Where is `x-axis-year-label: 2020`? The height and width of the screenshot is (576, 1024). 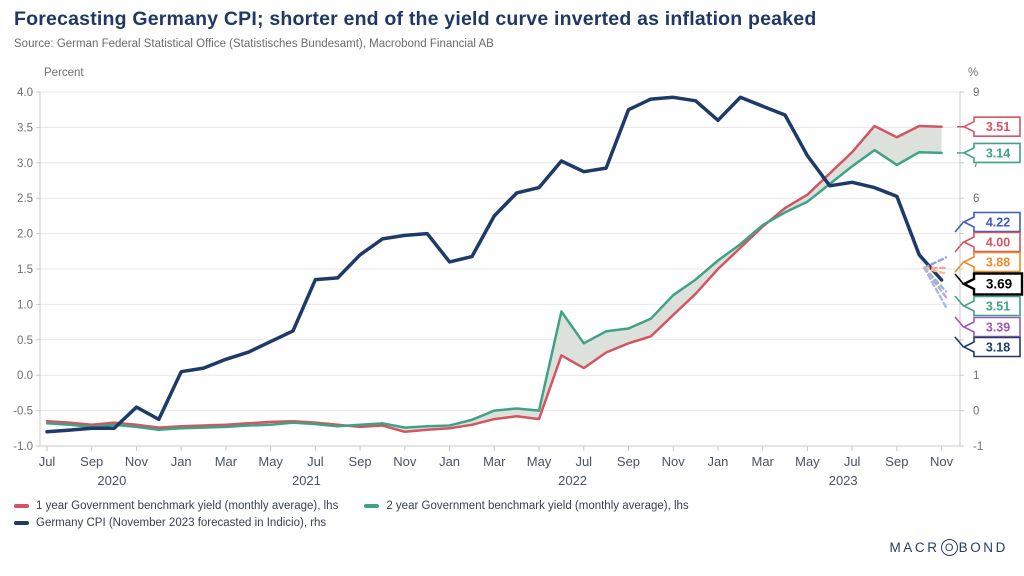
x-axis-year-label: 2020 is located at coordinates (111, 480).